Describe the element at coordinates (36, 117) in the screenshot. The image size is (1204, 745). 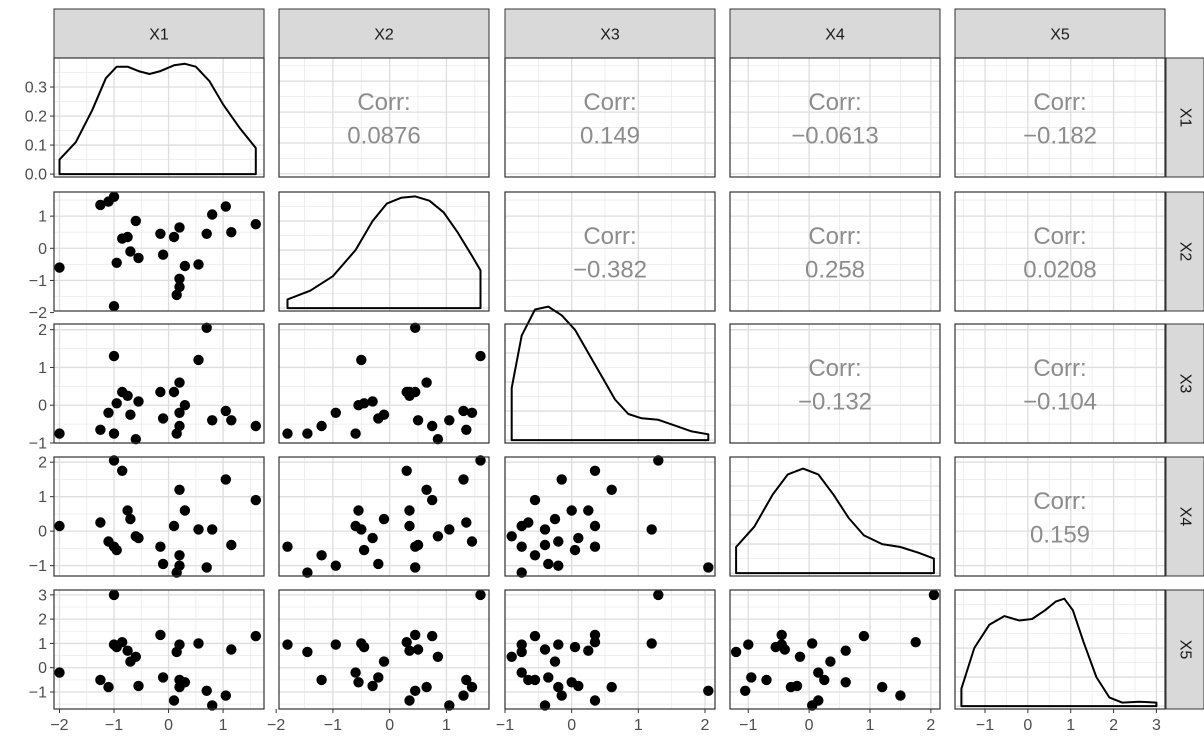
I see `y-tick-label: 0.2` at that location.